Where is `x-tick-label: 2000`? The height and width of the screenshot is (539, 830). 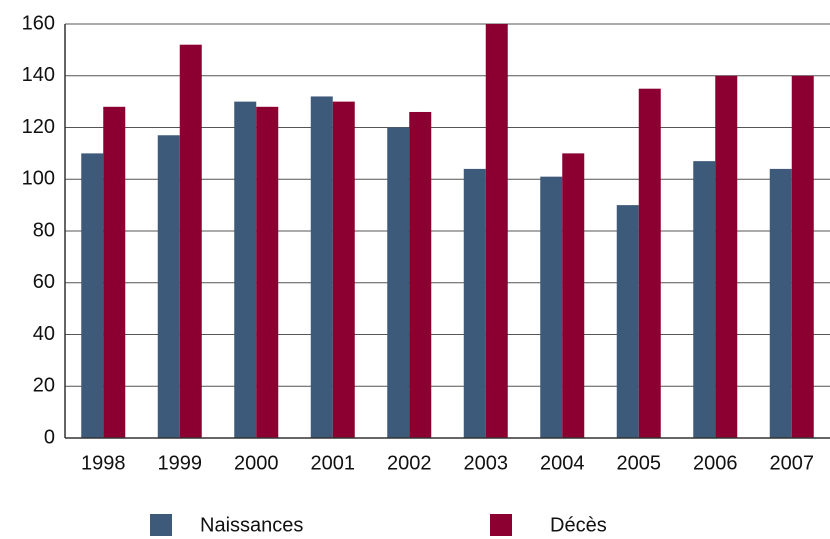 x-tick-label: 2000 is located at coordinates (256, 463).